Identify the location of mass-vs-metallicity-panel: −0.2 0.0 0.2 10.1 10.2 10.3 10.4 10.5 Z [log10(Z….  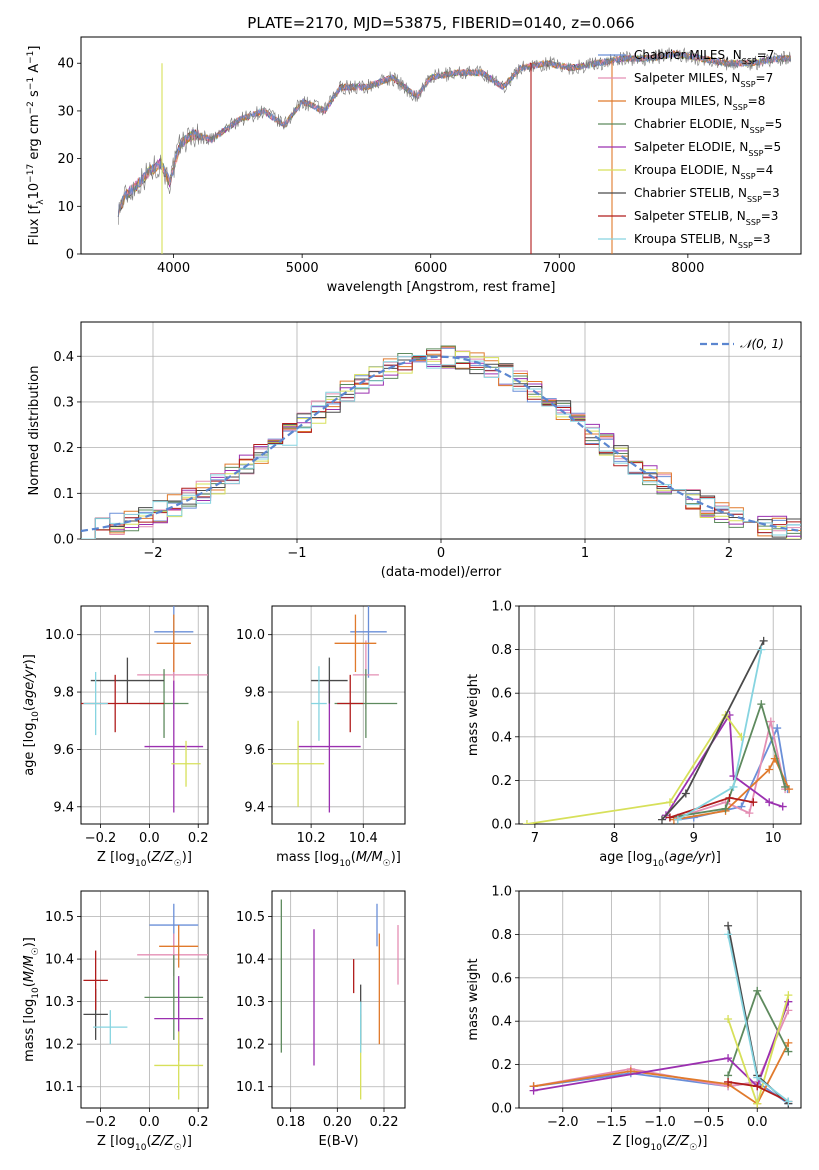
(115, 1021).